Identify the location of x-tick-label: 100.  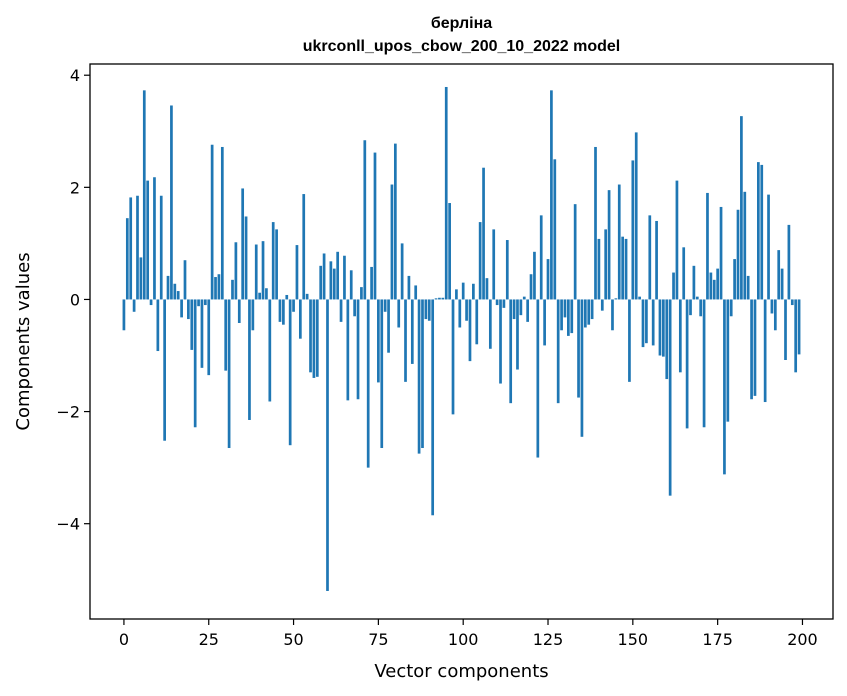
(463, 639).